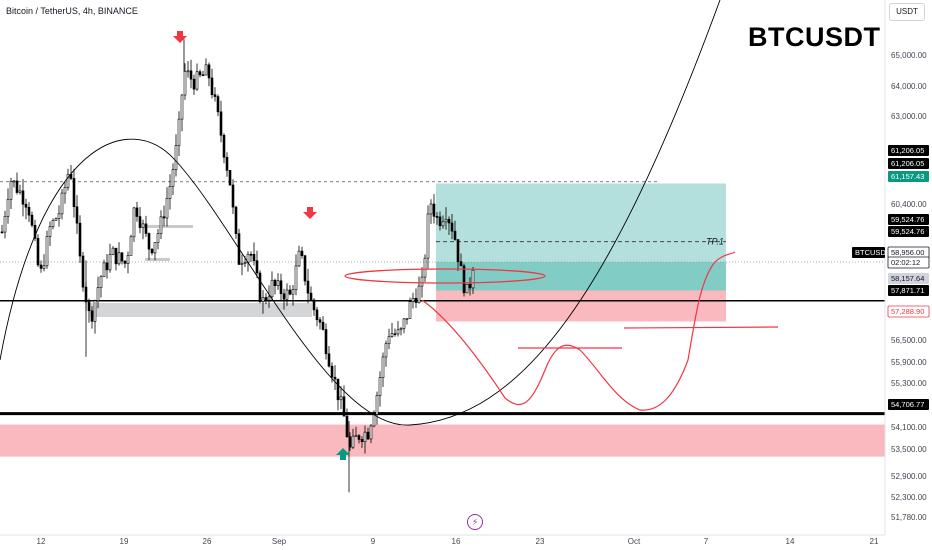 The image size is (932, 550). What do you see at coordinates (207, 541) in the screenshot?
I see `x-tick-label: 26` at bounding box center [207, 541].